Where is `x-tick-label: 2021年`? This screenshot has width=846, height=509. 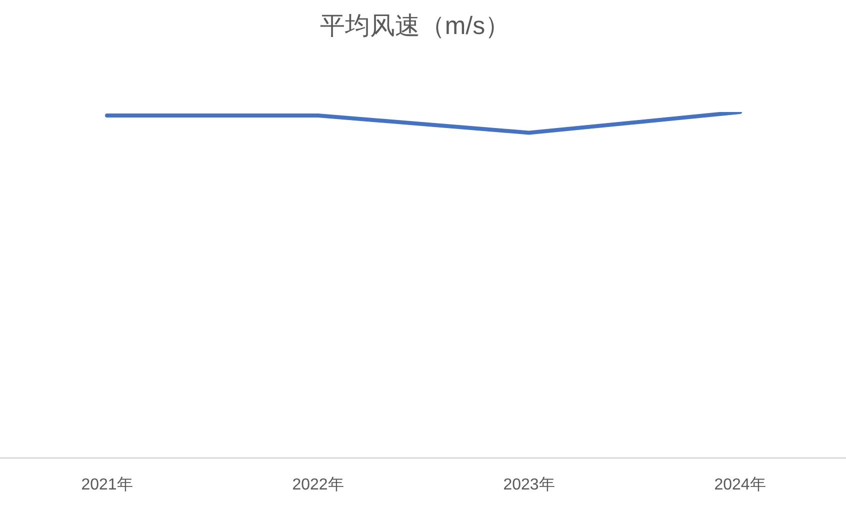
x-tick-label: 2021年 is located at coordinates (107, 485).